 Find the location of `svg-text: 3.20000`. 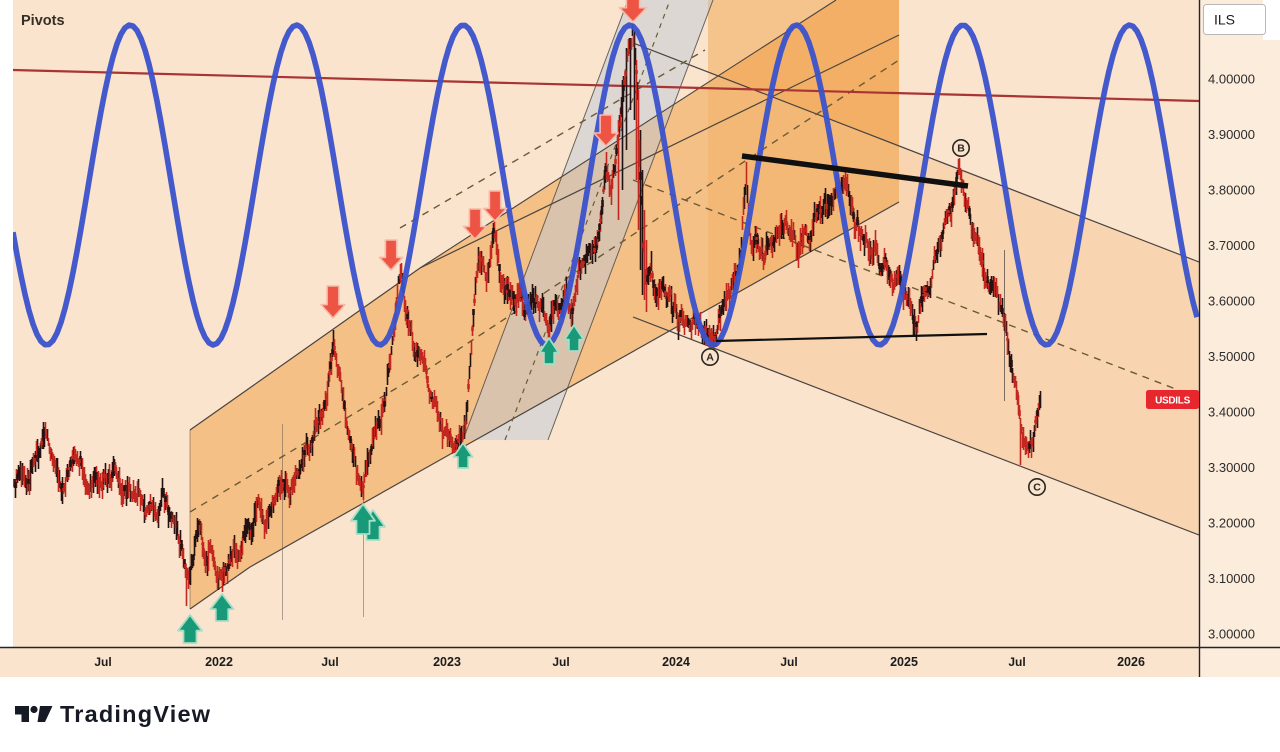

svg-text: 3.20000 is located at coordinates (1231, 523).